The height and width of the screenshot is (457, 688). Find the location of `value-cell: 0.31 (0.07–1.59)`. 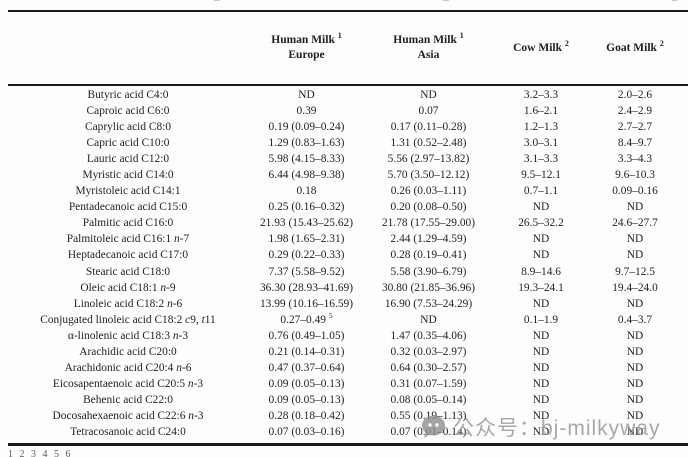

value-cell: 0.31 (0.07–1.59) is located at coordinates (428, 383).